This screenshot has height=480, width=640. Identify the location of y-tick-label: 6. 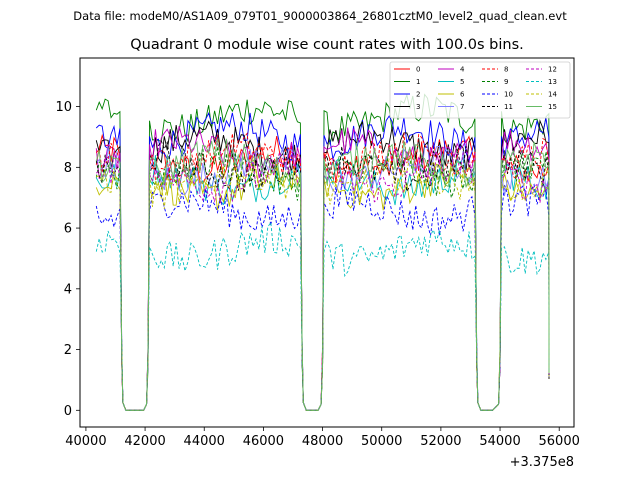
(68, 229).